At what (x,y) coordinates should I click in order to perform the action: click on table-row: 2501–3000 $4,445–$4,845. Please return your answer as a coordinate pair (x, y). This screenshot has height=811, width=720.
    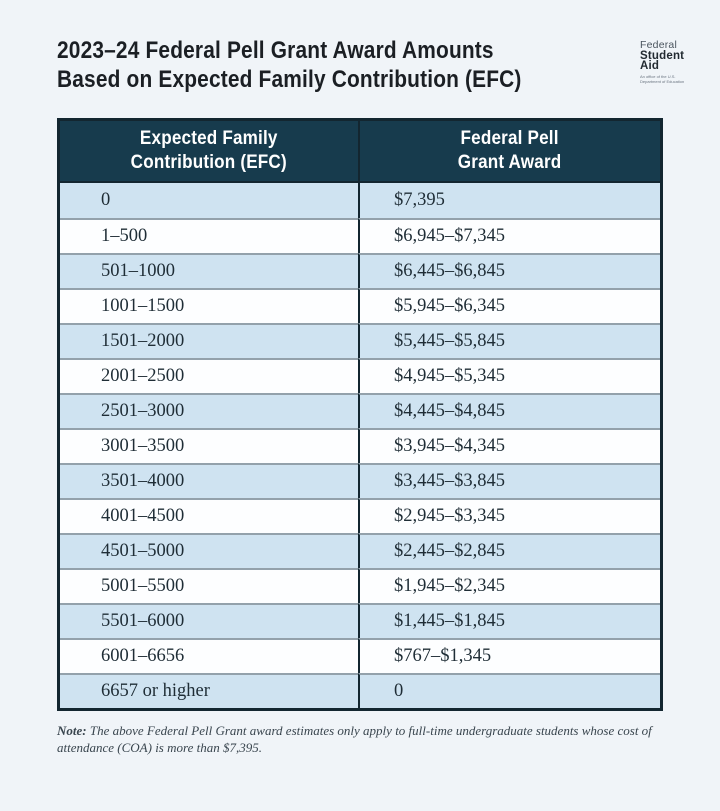
    Looking at the image, I should click on (360, 410).